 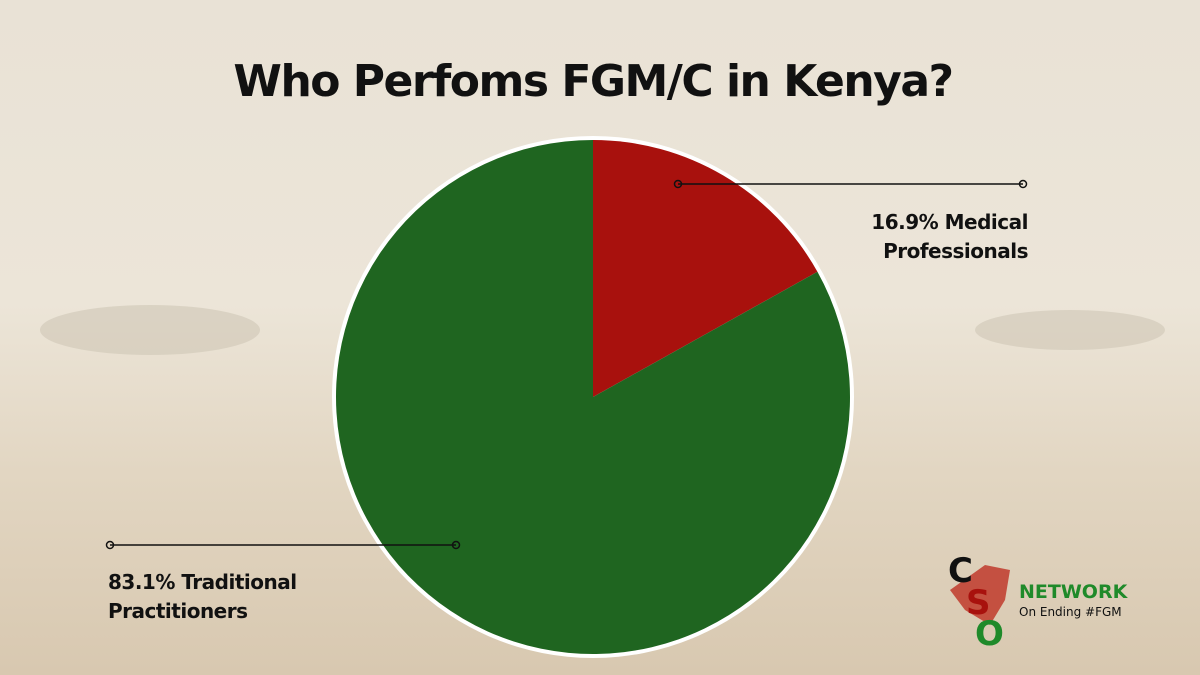 I want to click on logo-shape, so click(x=980, y=595).